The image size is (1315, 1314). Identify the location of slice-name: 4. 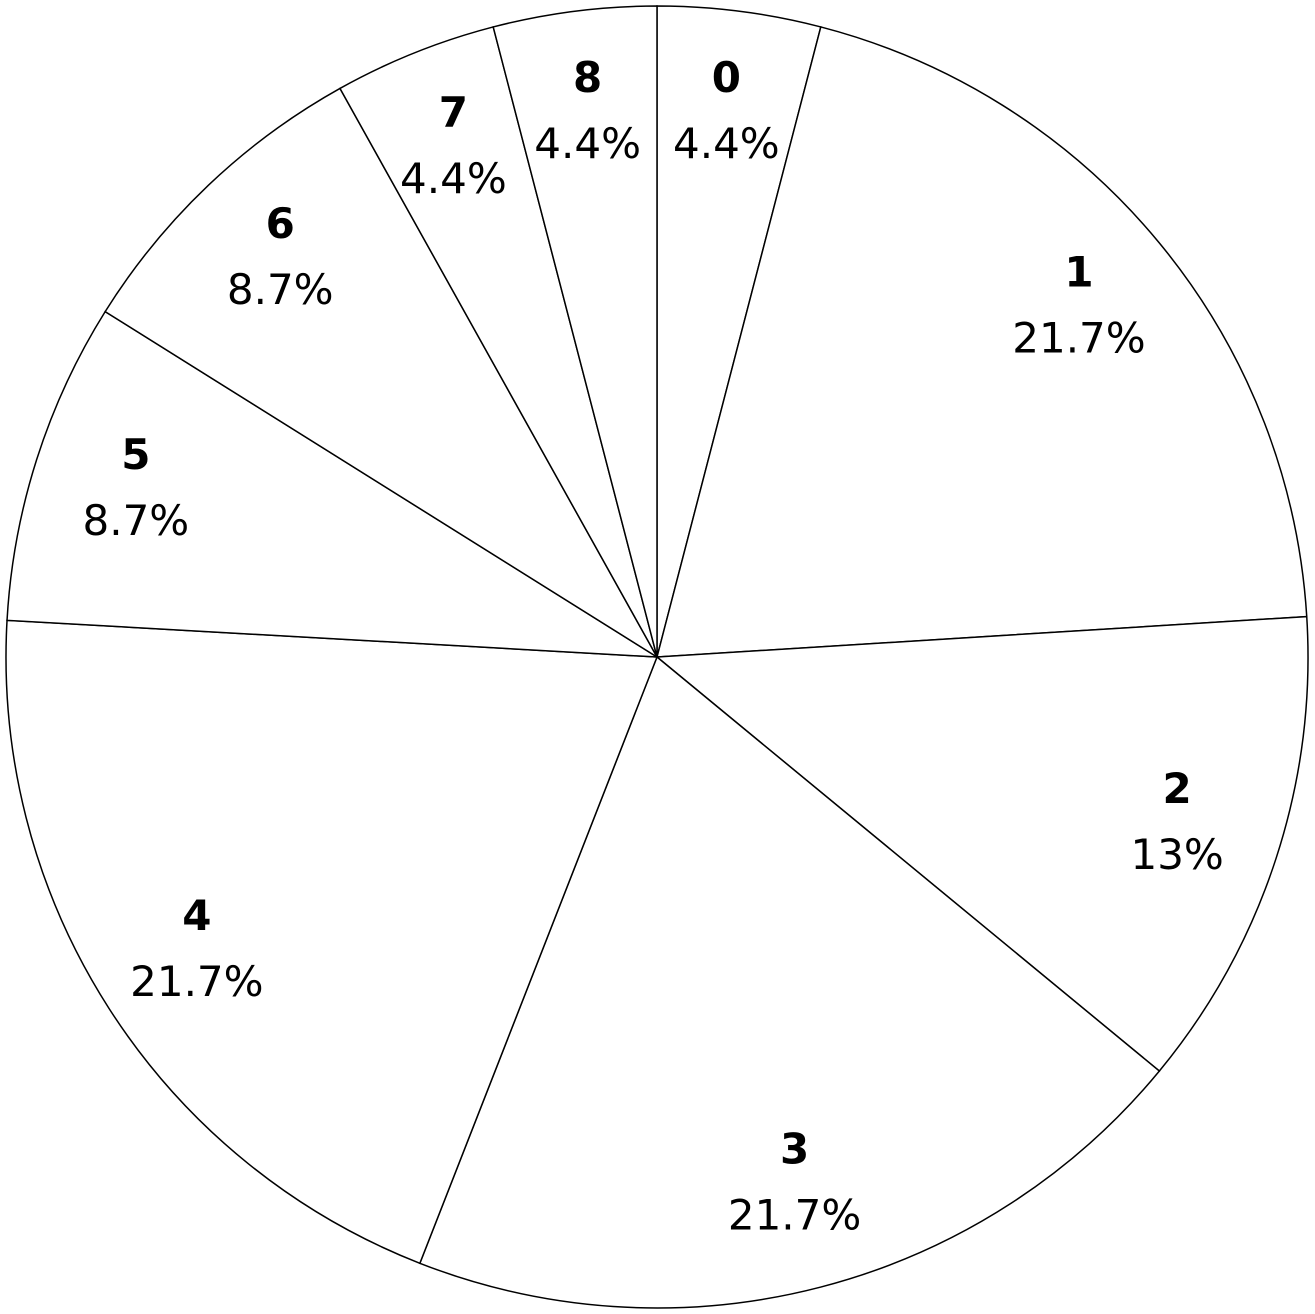
(196, 915).